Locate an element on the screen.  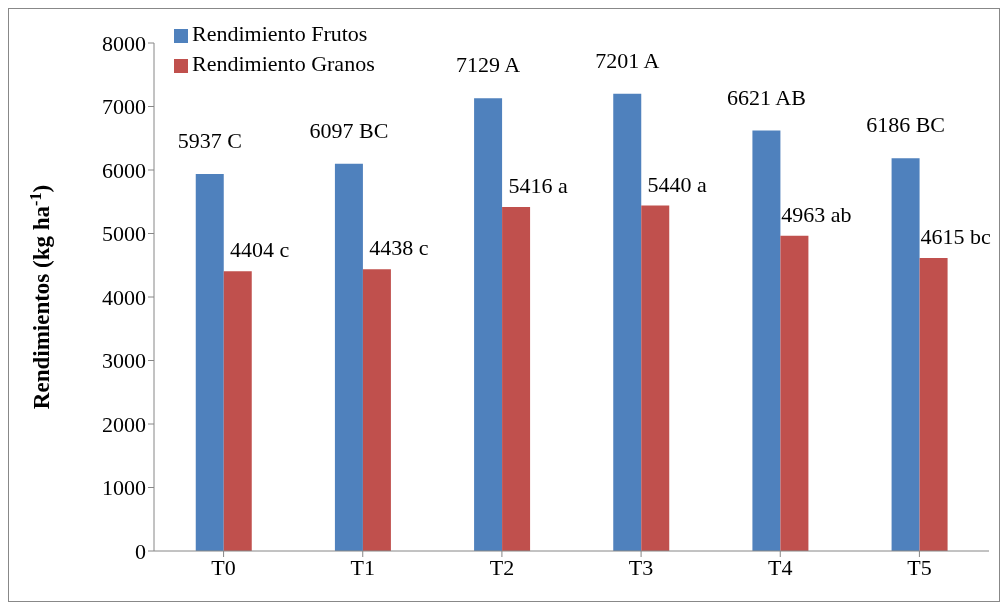
data-label: 6621 AB is located at coordinates (766, 97).